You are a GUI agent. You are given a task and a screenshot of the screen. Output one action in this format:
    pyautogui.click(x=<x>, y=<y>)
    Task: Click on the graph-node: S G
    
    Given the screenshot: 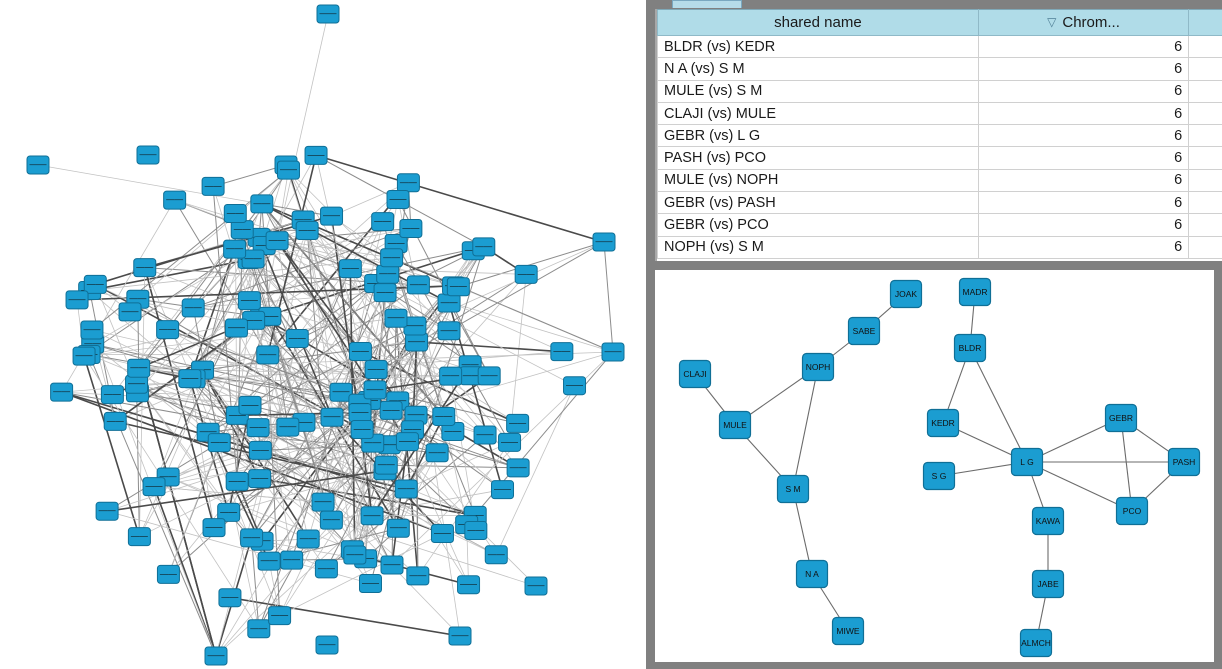 What is the action you would take?
    pyautogui.click(x=939, y=476)
    